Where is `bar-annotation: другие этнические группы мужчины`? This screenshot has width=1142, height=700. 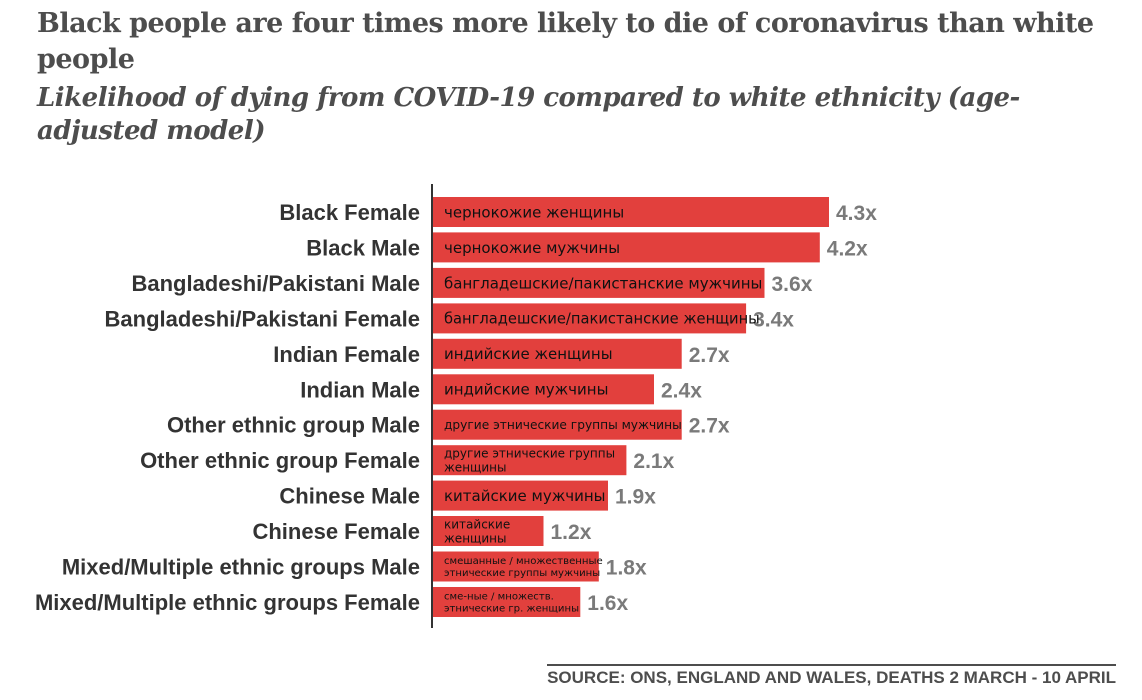 bar-annotation: другие этнические группы мужчины is located at coordinates (563, 425).